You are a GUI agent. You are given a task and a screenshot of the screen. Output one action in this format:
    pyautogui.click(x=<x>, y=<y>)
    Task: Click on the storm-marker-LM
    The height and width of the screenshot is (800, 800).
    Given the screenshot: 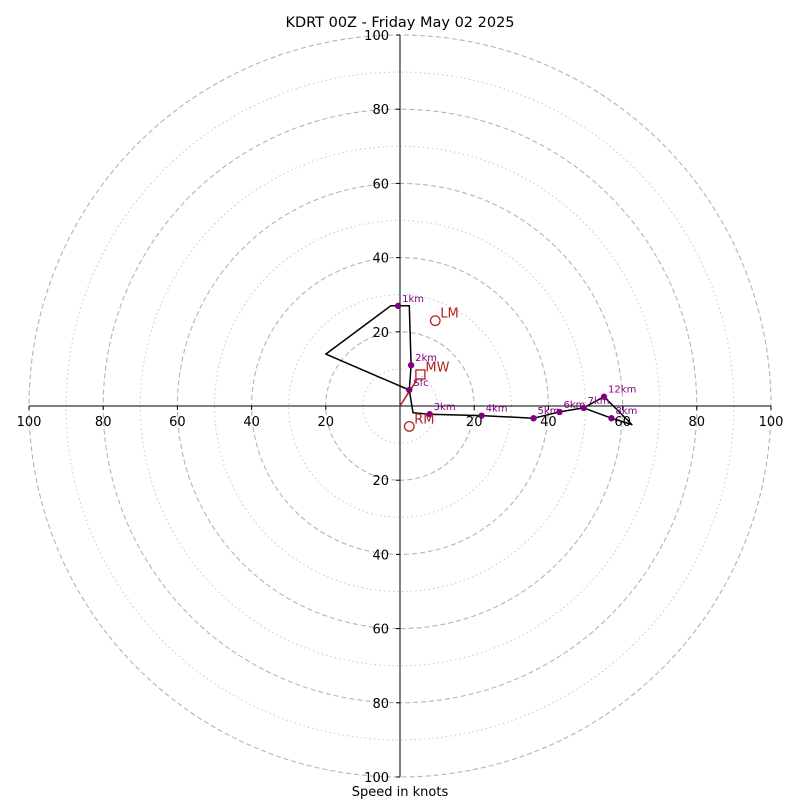 What is the action you would take?
    pyautogui.click(x=435, y=321)
    